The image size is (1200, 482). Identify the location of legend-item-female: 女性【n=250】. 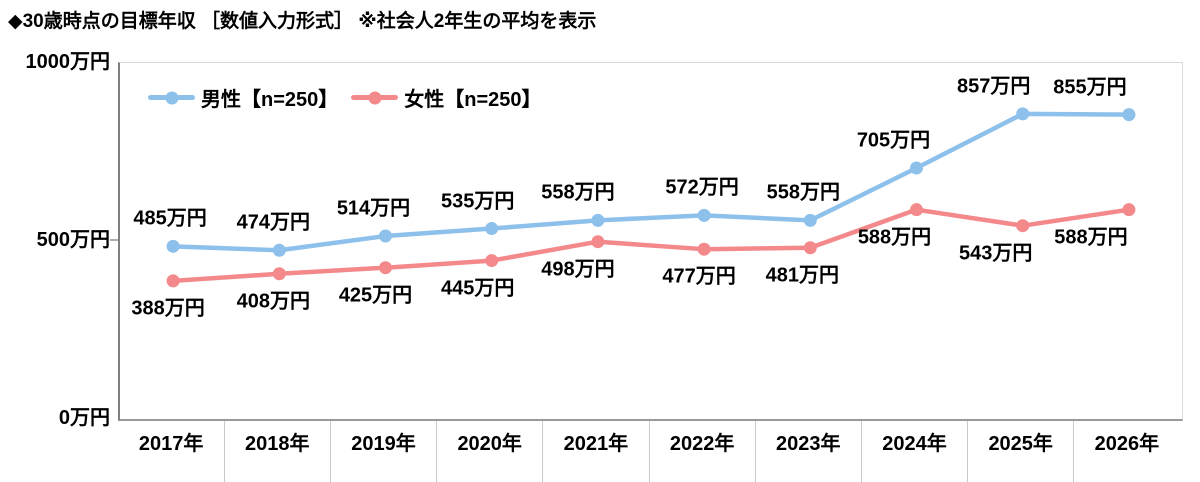
(446, 97).